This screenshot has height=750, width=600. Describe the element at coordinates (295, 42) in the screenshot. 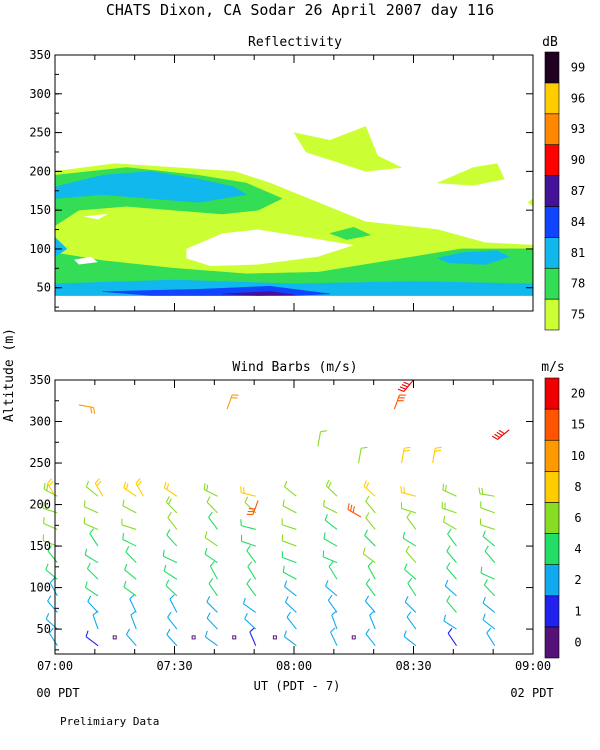

I see `reflectivity-title: Reflectivity` at that location.